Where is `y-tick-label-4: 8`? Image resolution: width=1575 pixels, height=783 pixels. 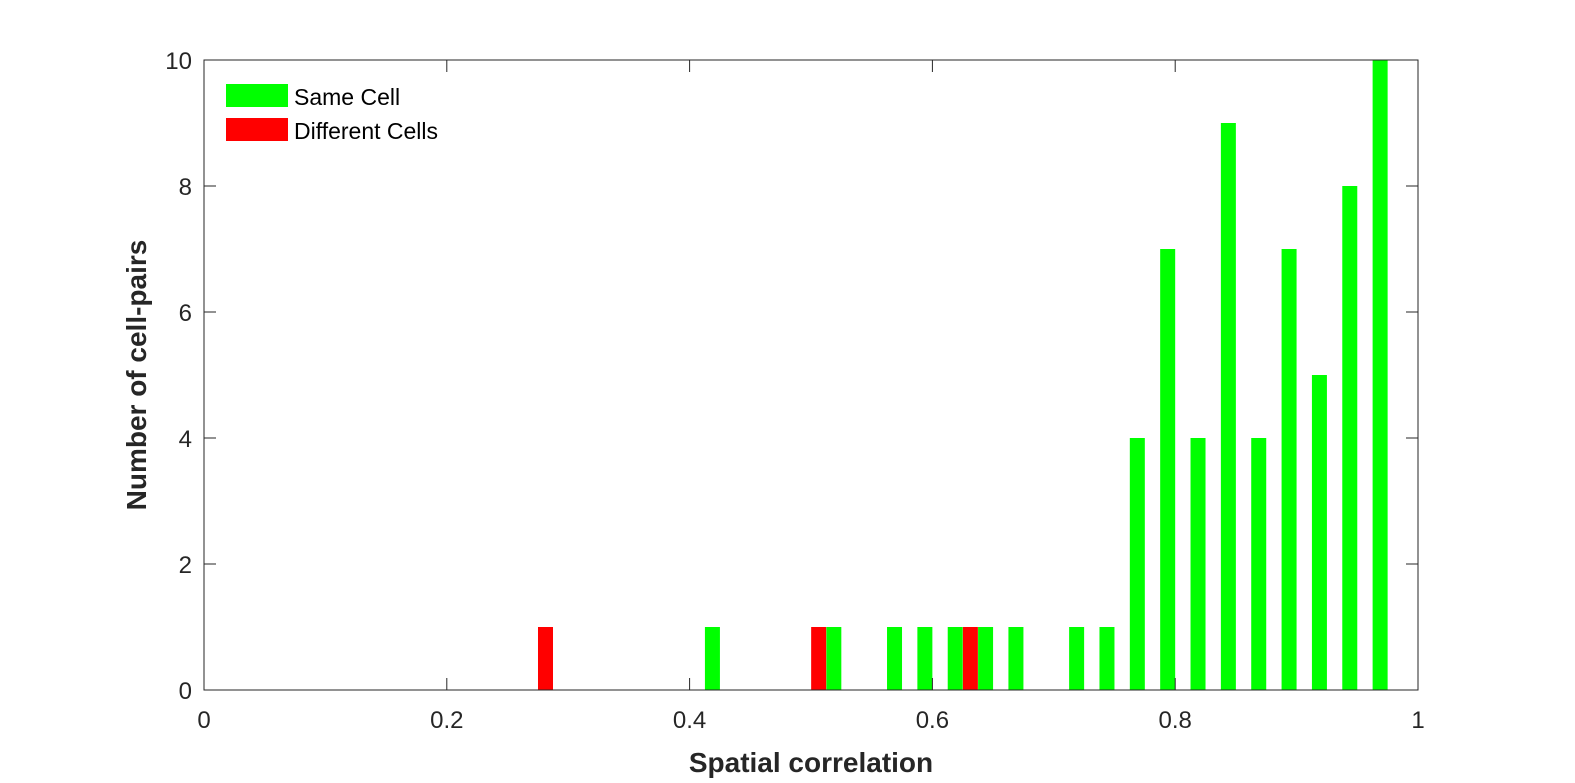 y-tick-label-4: 8 is located at coordinates (185, 187).